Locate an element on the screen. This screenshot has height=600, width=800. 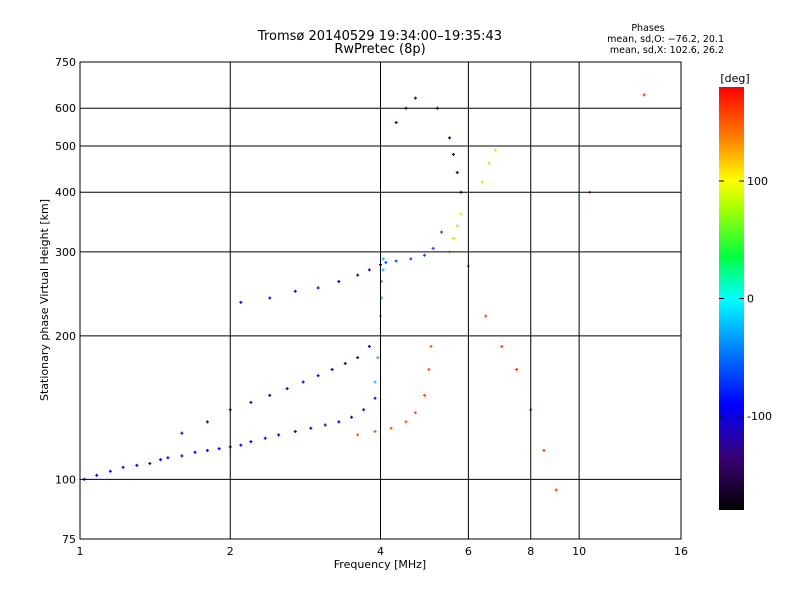
x-axis-ticks: 1 2 4 6 8 10 16 is located at coordinates (383, 551).